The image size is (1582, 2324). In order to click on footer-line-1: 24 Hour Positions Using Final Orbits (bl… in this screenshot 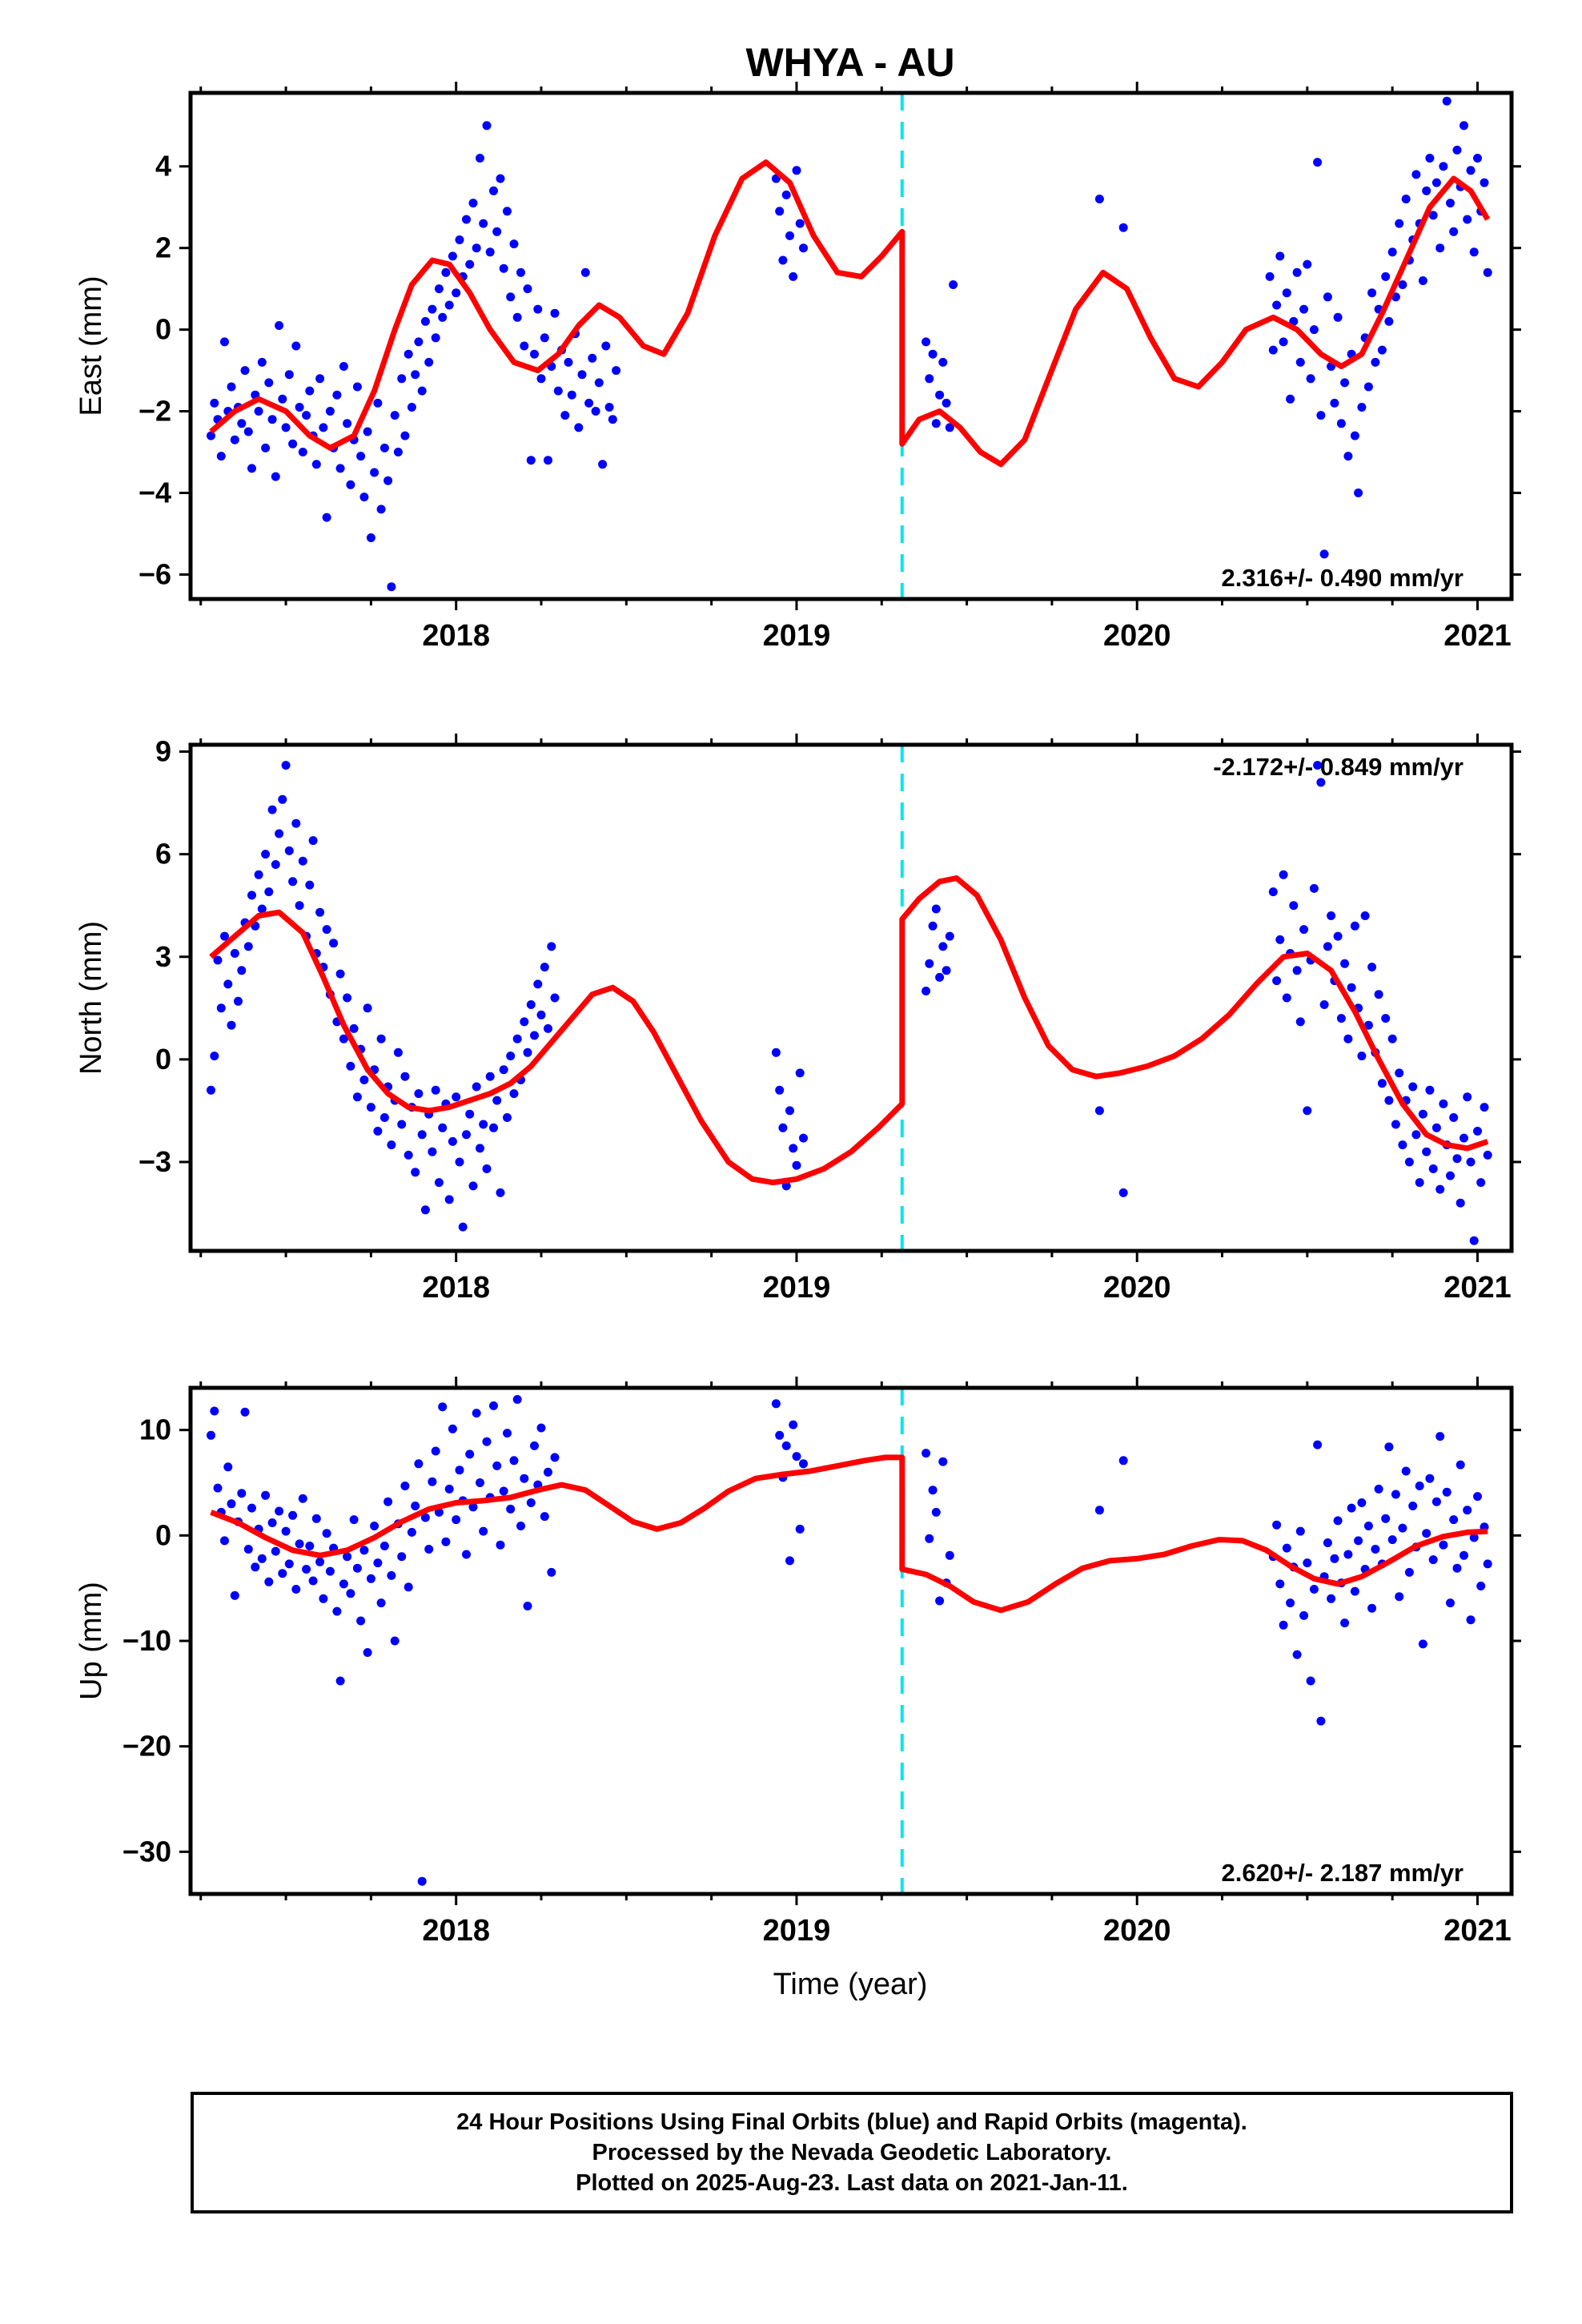, I will do `click(851, 2122)`.